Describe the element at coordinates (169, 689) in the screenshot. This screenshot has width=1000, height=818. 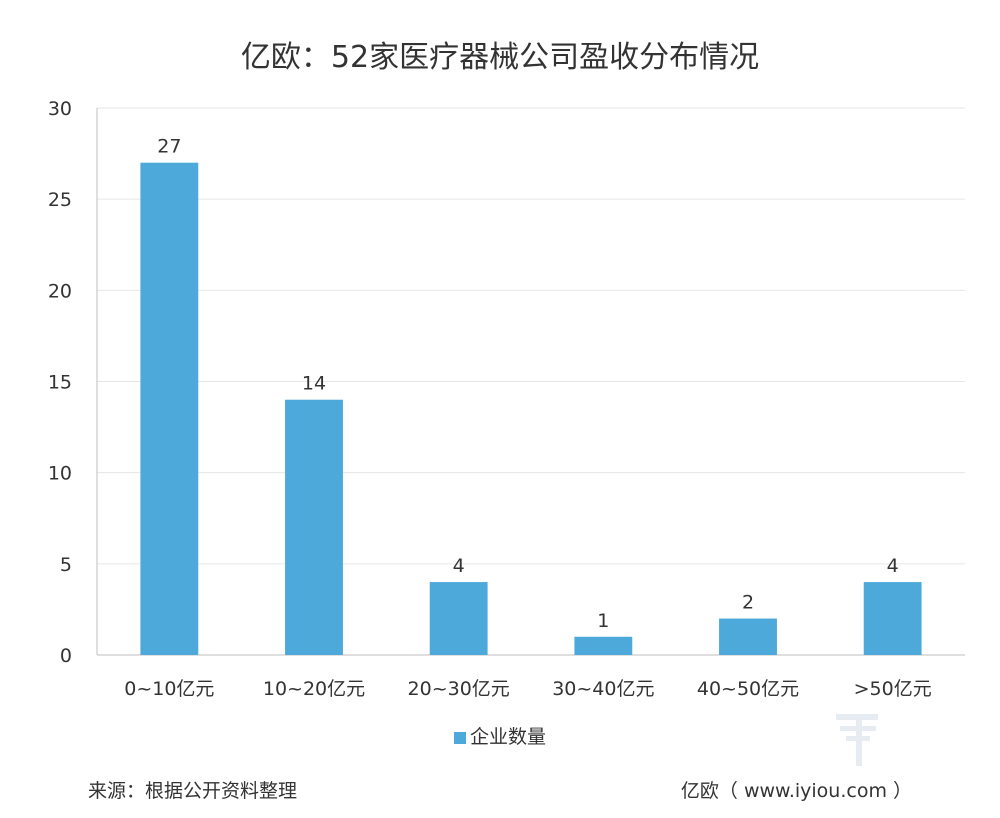
I see `x-tick-label: 0~10亿元` at that location.